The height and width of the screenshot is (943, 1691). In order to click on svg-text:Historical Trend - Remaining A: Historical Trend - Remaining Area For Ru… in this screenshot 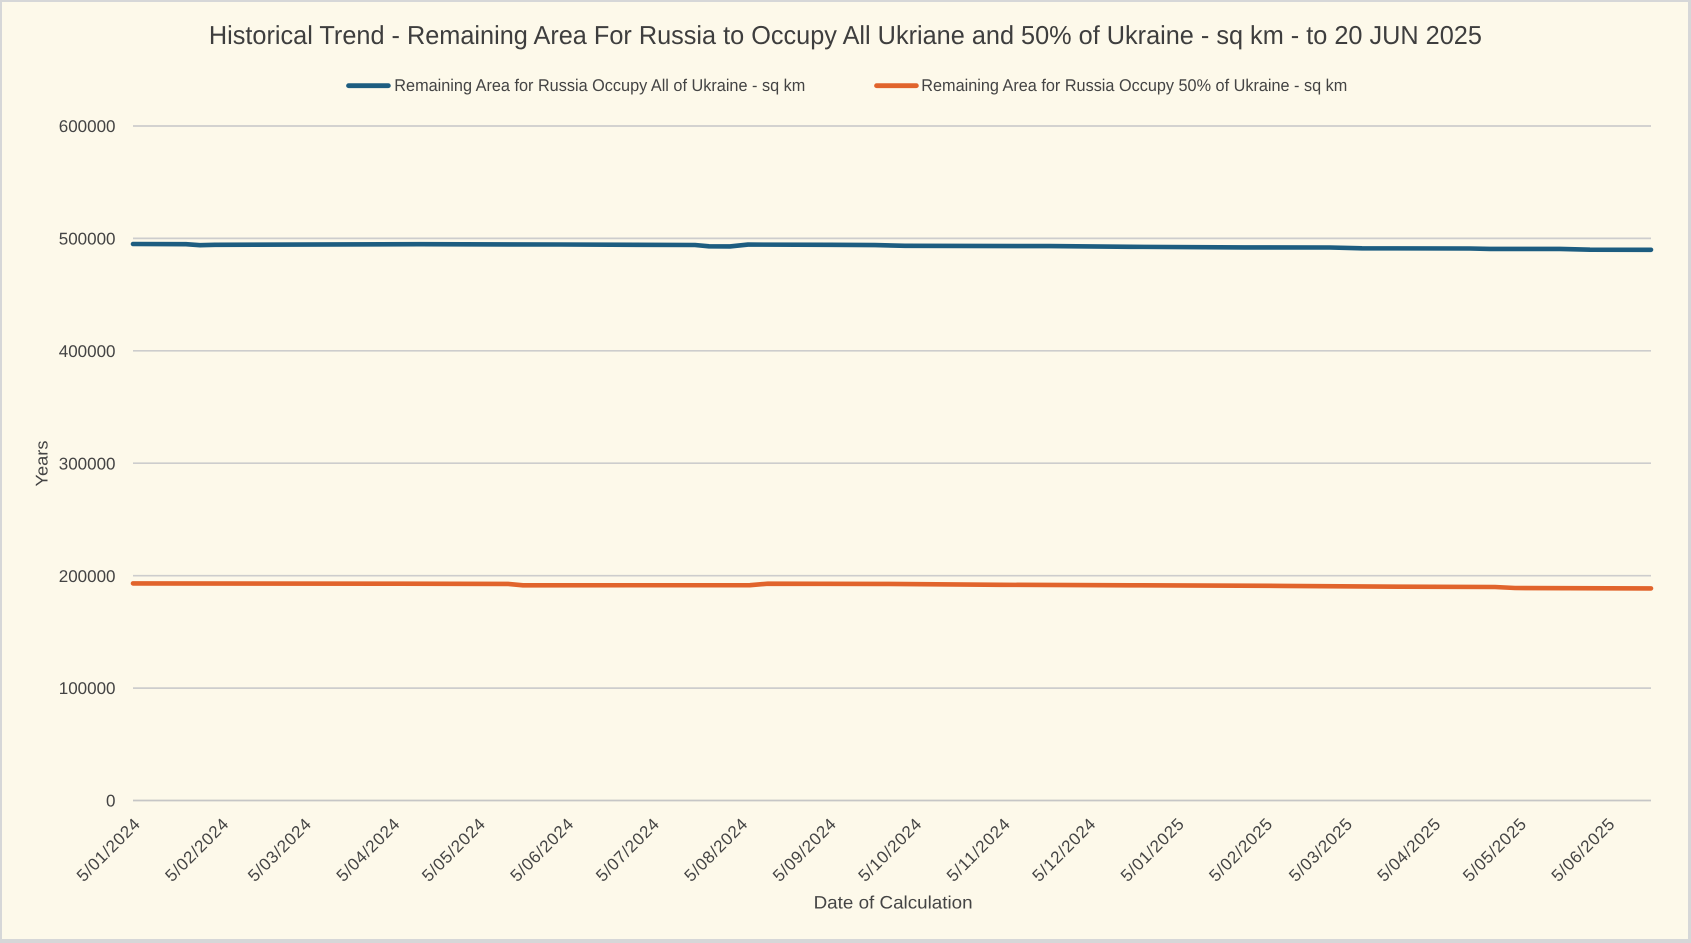, I will do `click(845, 35)`.